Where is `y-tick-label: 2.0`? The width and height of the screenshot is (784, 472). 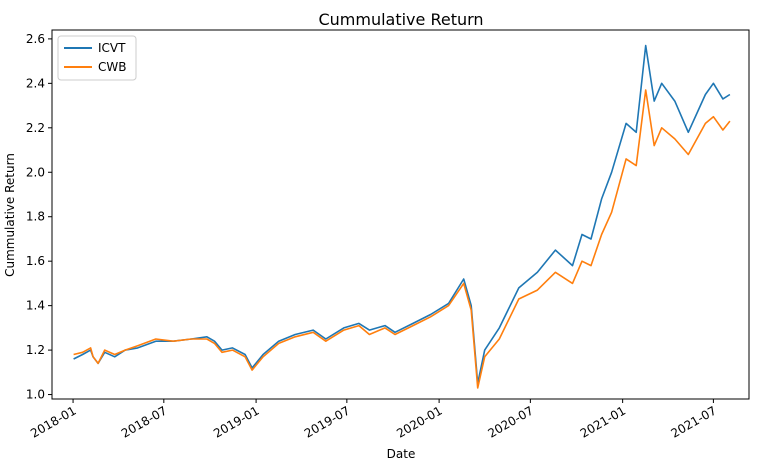
y-tick-label: 2.0 is located at coordinates (35, 172).